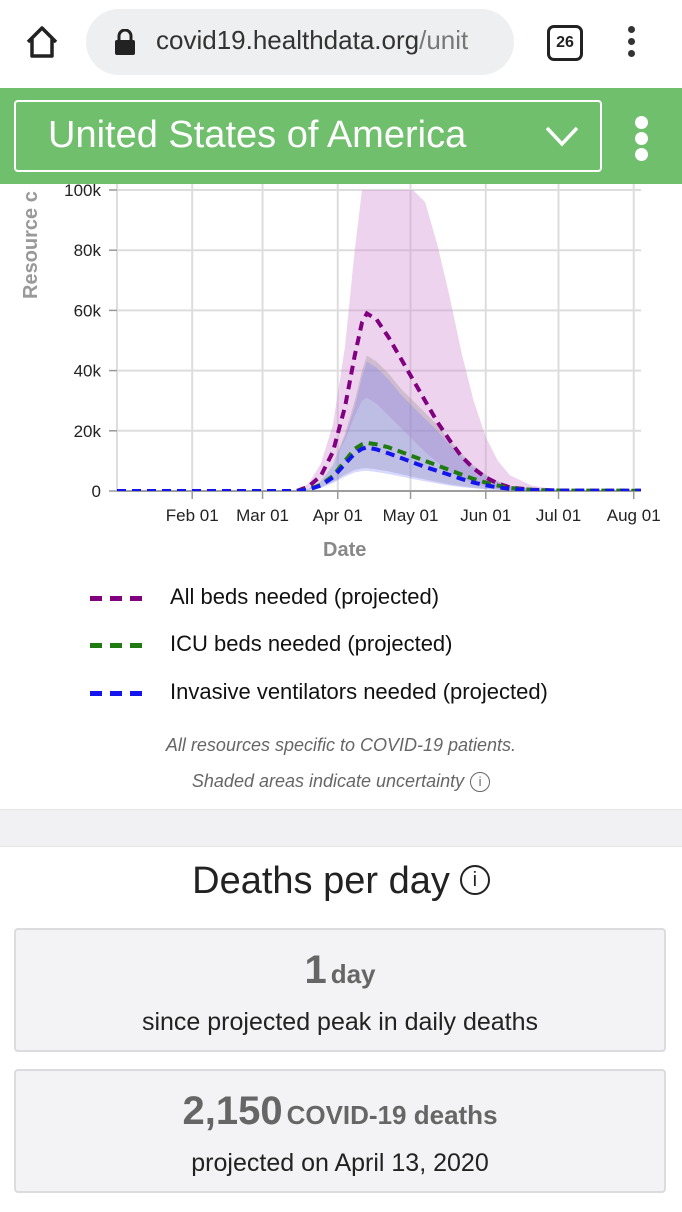 The width and height of the screenshot is (682, 1212). I want to click on series-line, so click(379, 465).